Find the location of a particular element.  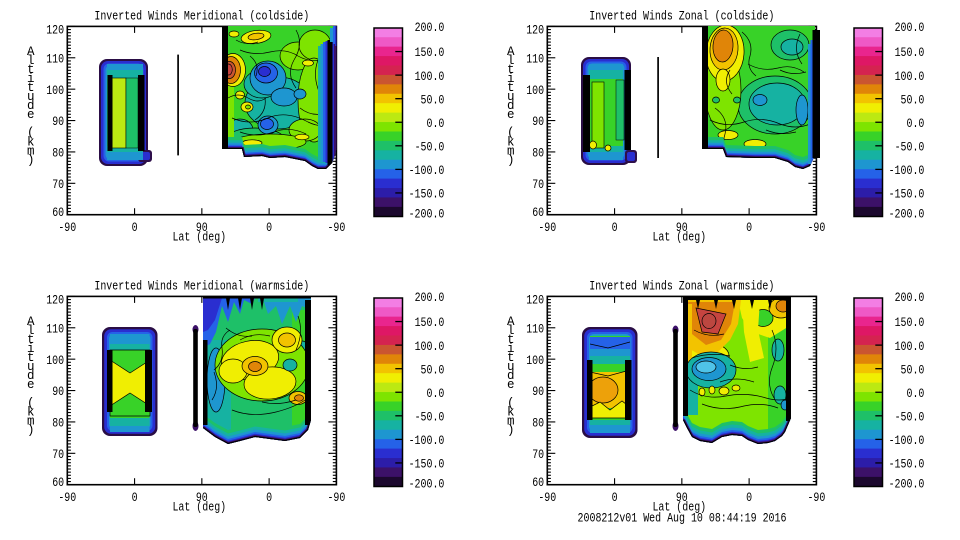

svg-text:Inverted Winds Zonal (warmside: Inverted Winds Zonal (warmside) is located at coordinates (681, 286).